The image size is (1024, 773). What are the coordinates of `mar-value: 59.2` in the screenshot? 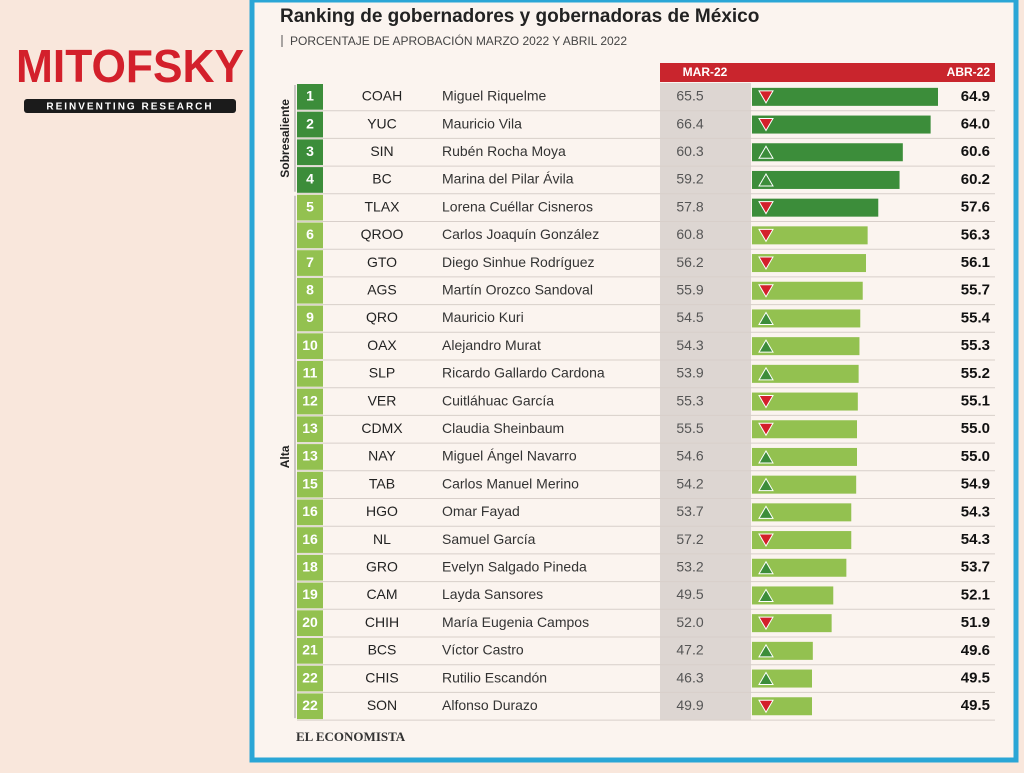 It's located at (689, 179).